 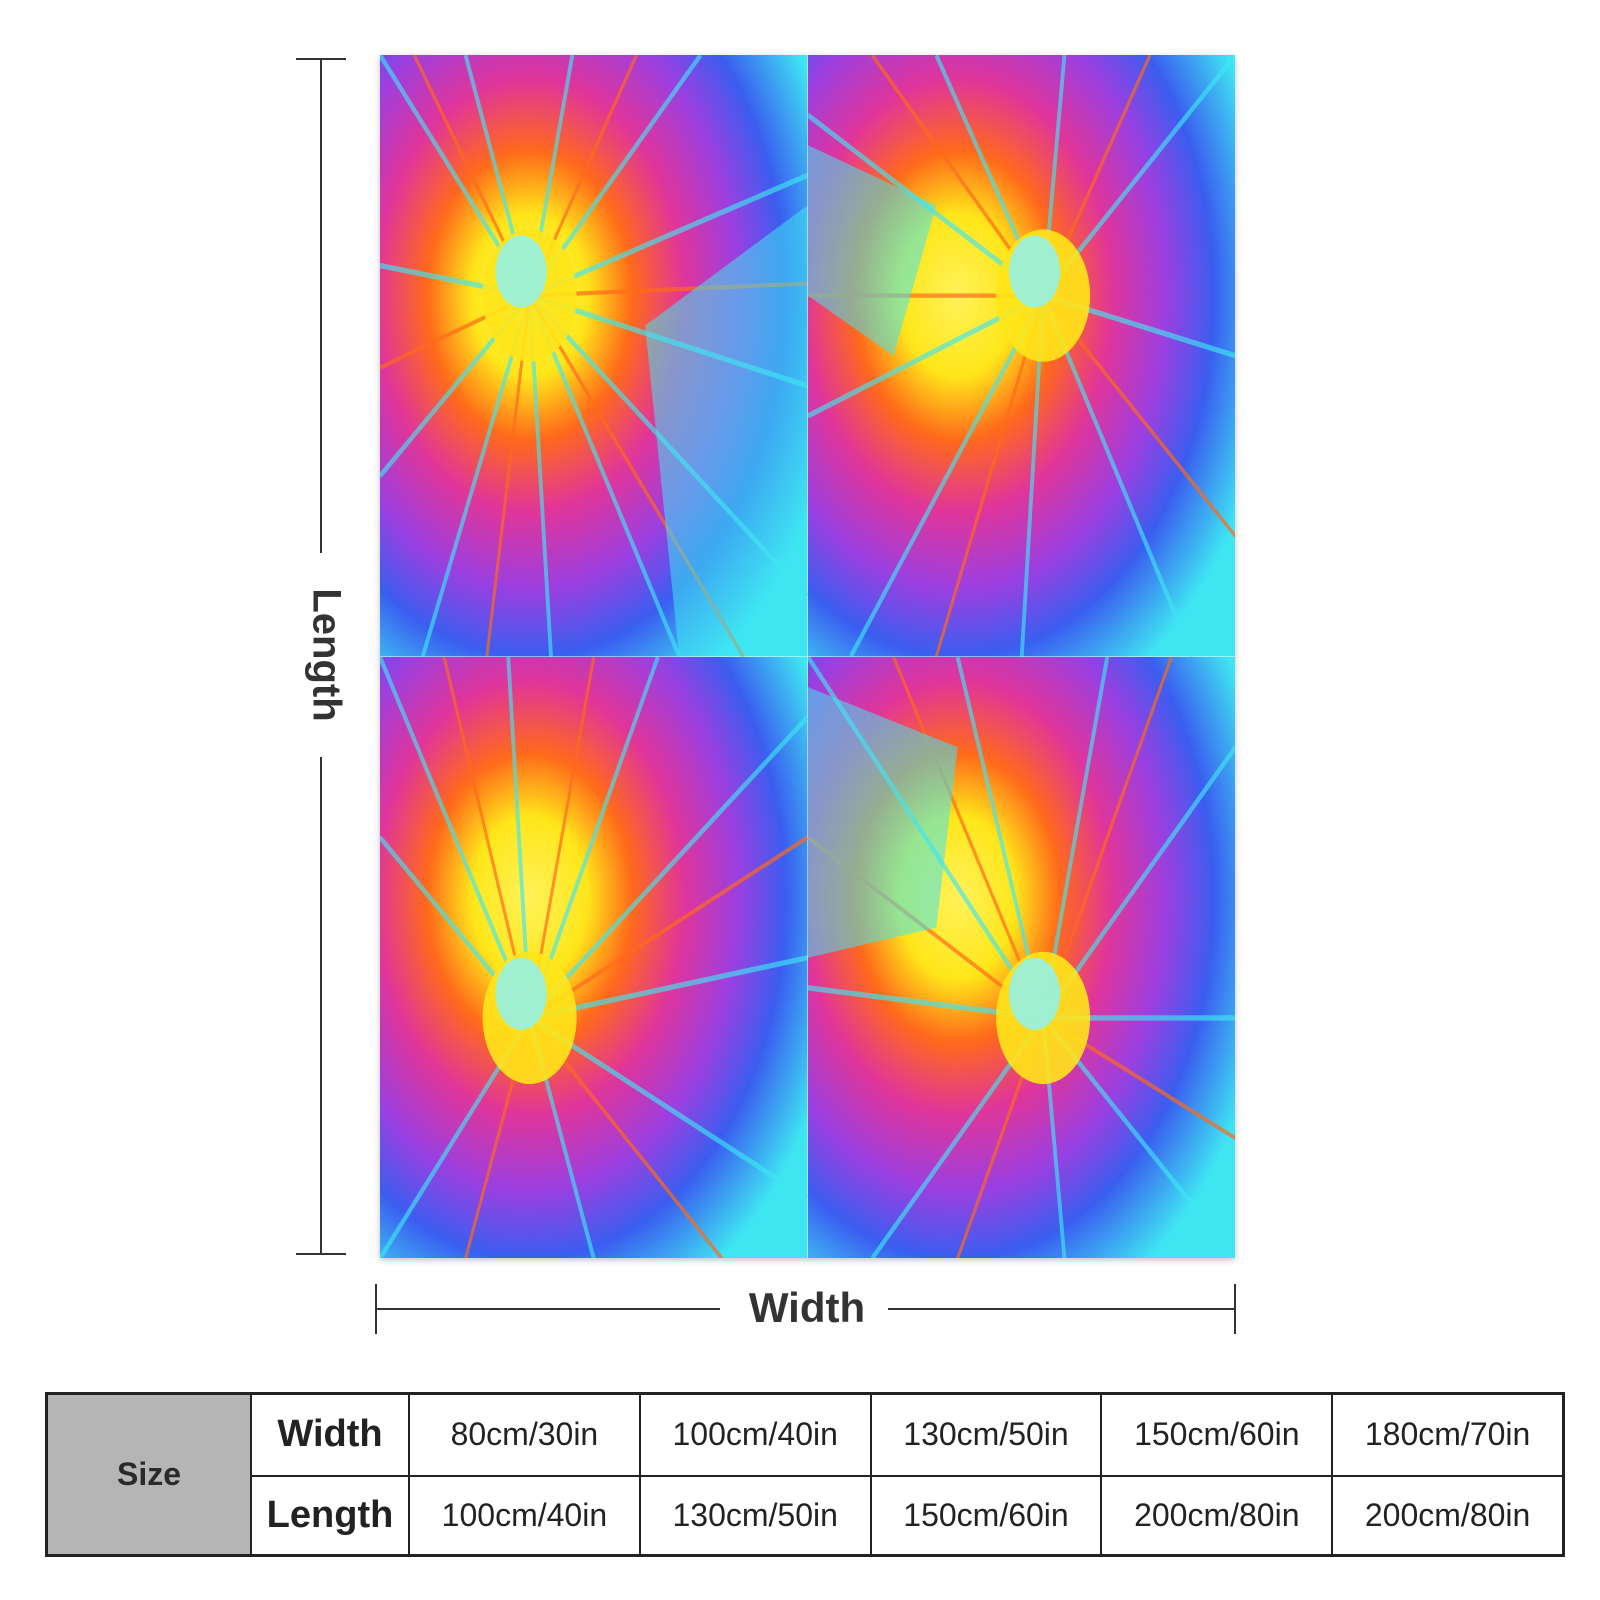 What do you see at coordinates (1062, 1309) in the screenshot?
I see `width-line-right` at bounding box center [1062, 1309].